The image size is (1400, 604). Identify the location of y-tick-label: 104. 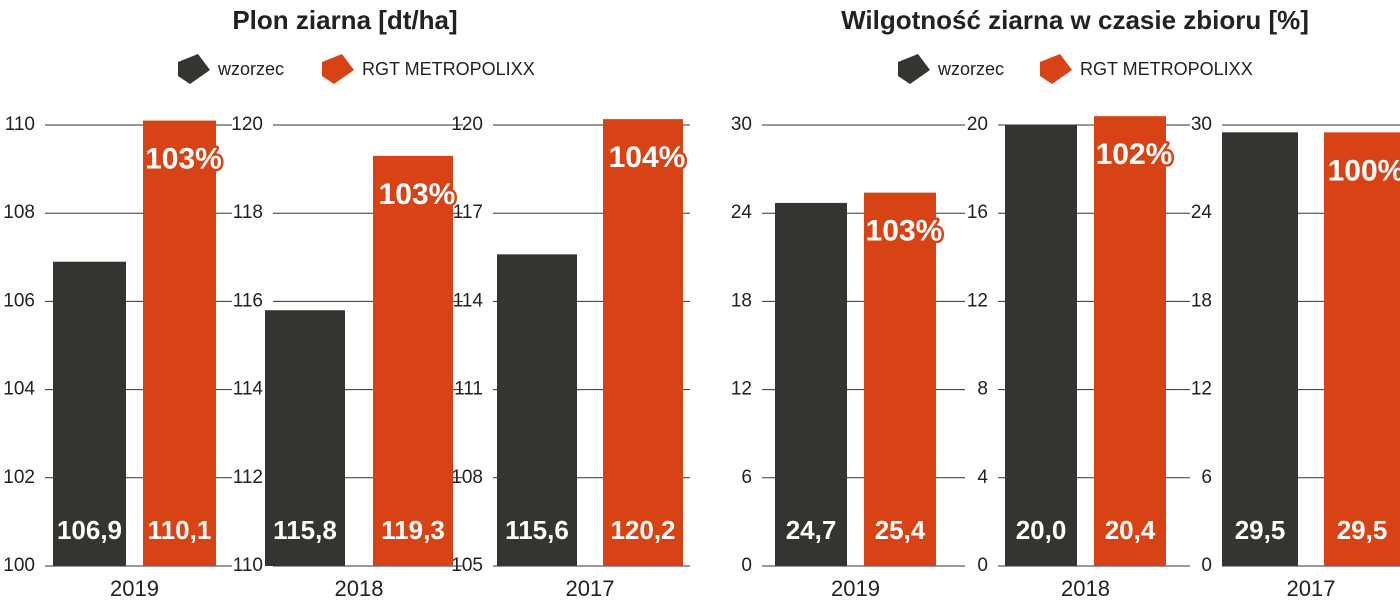
(19, 389).